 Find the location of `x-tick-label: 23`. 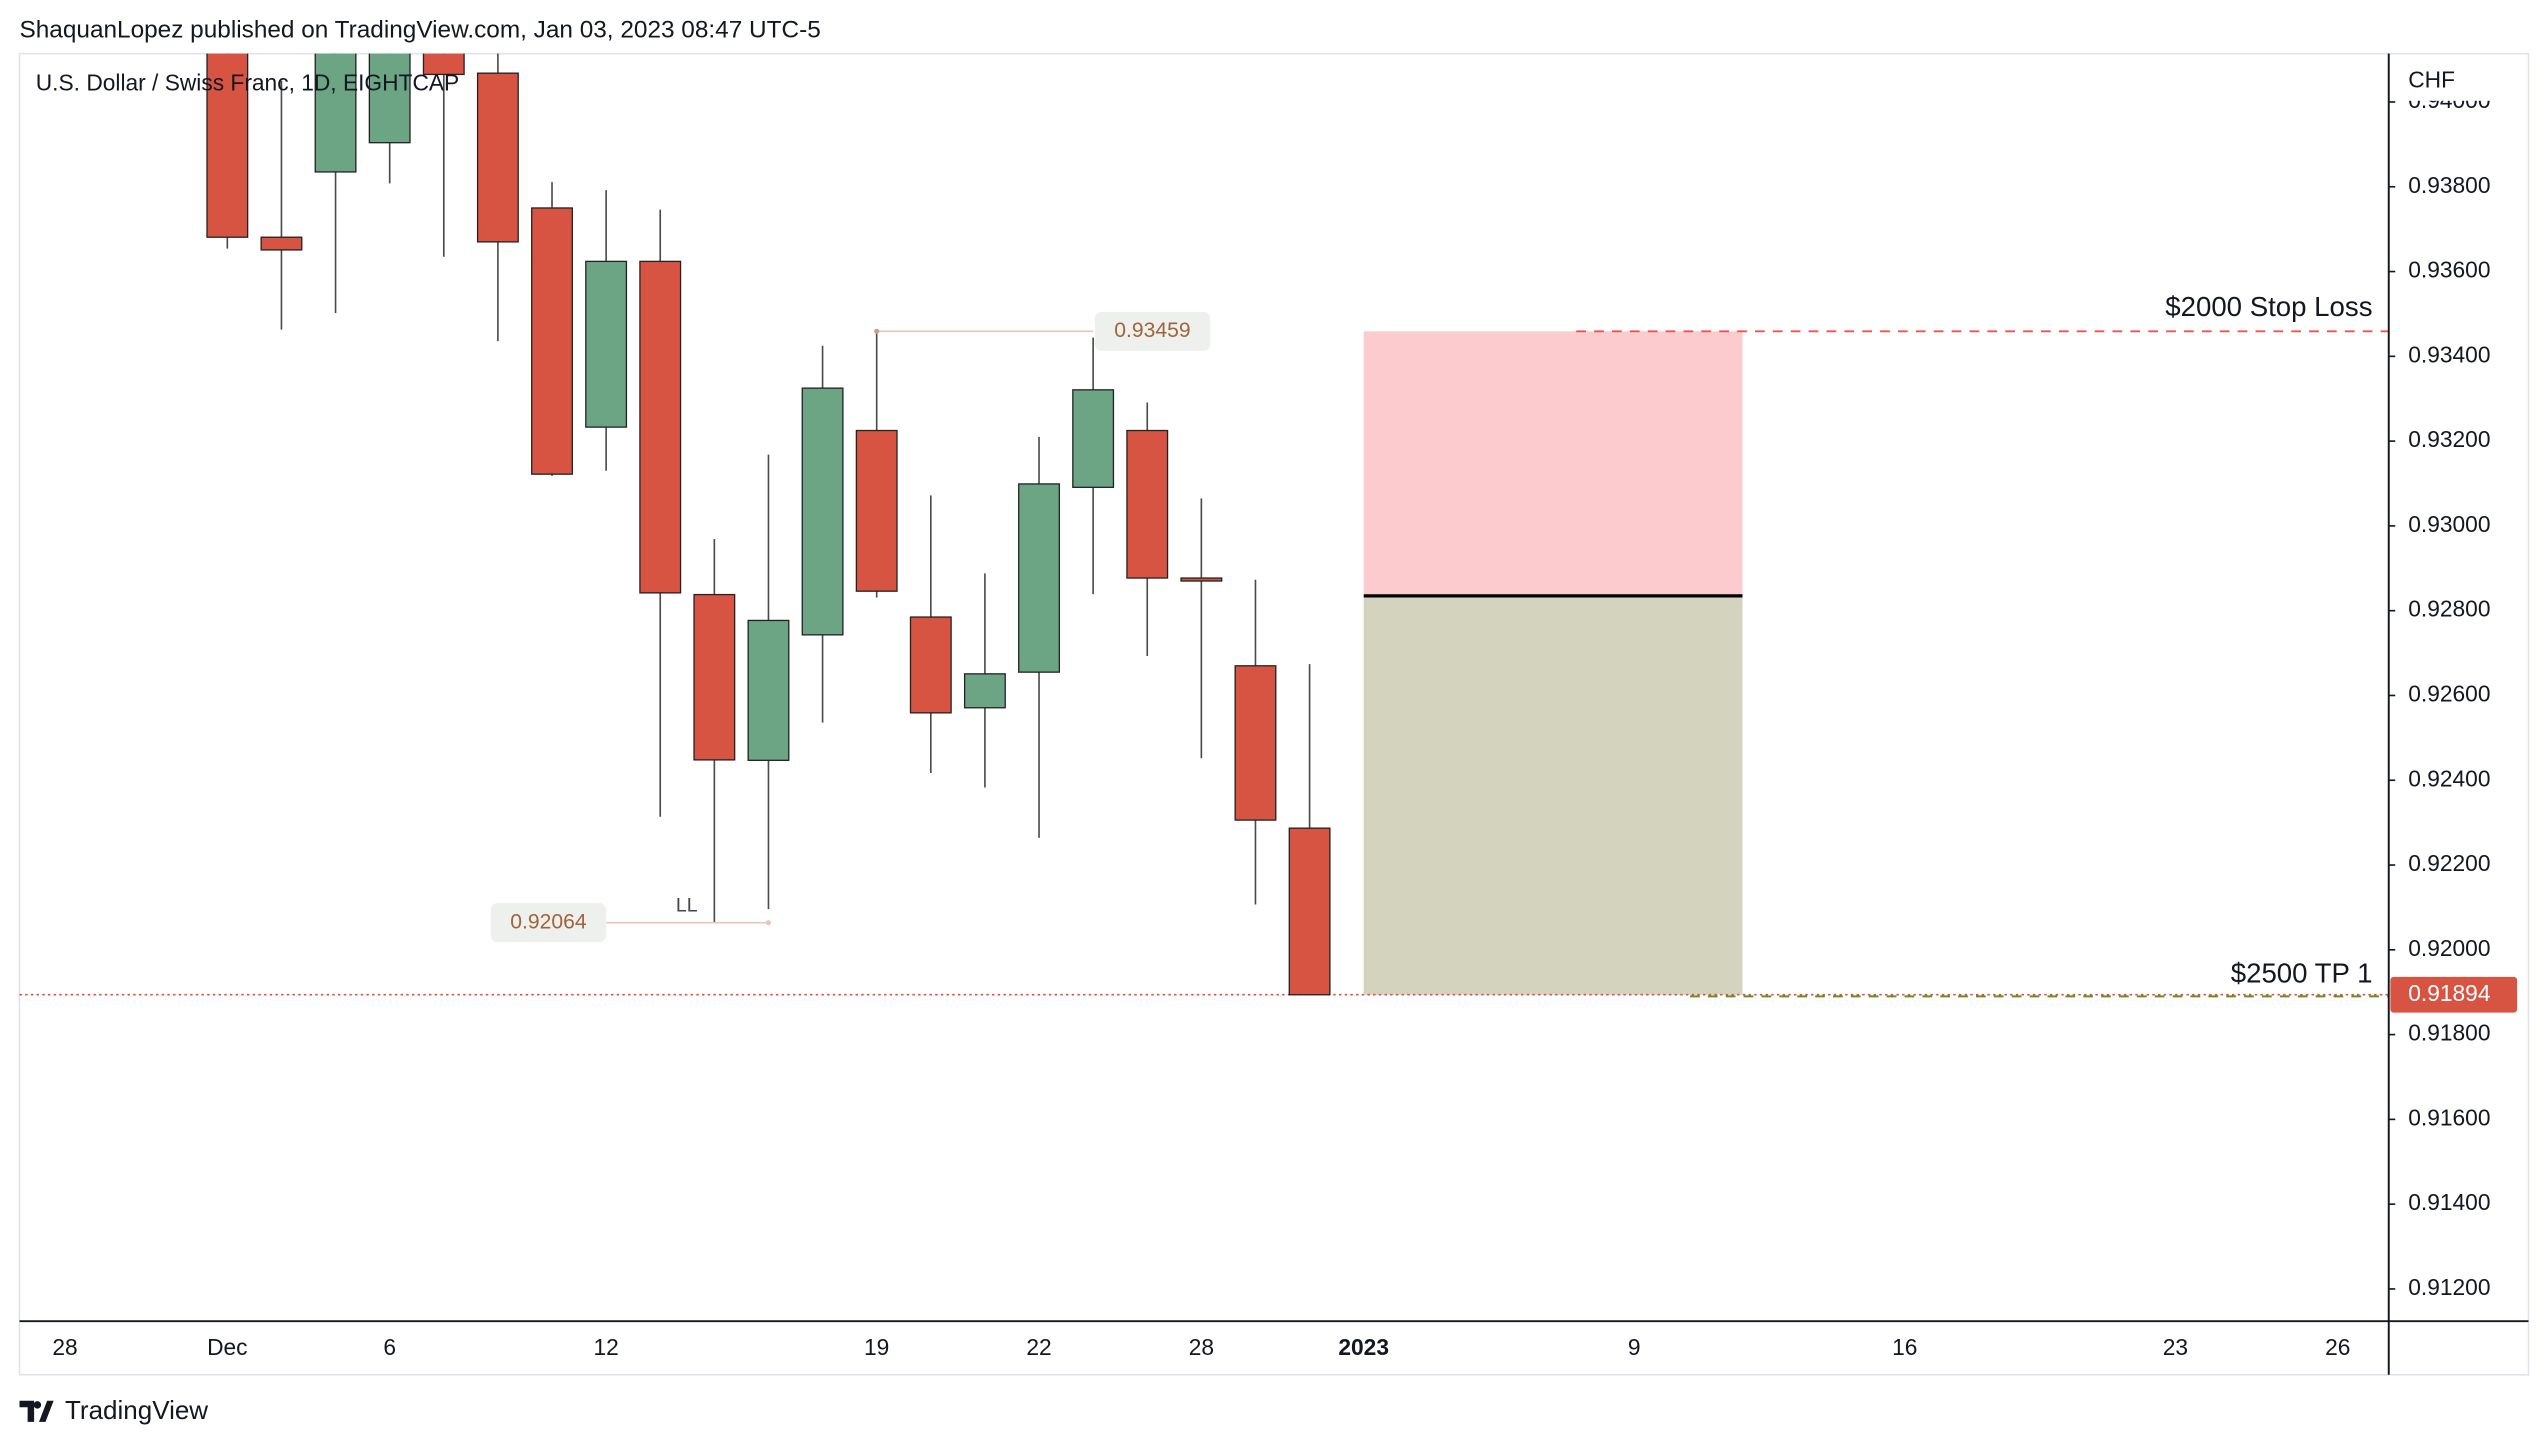

x-tick-label: 23 is located at coordinates (2175, 1347).